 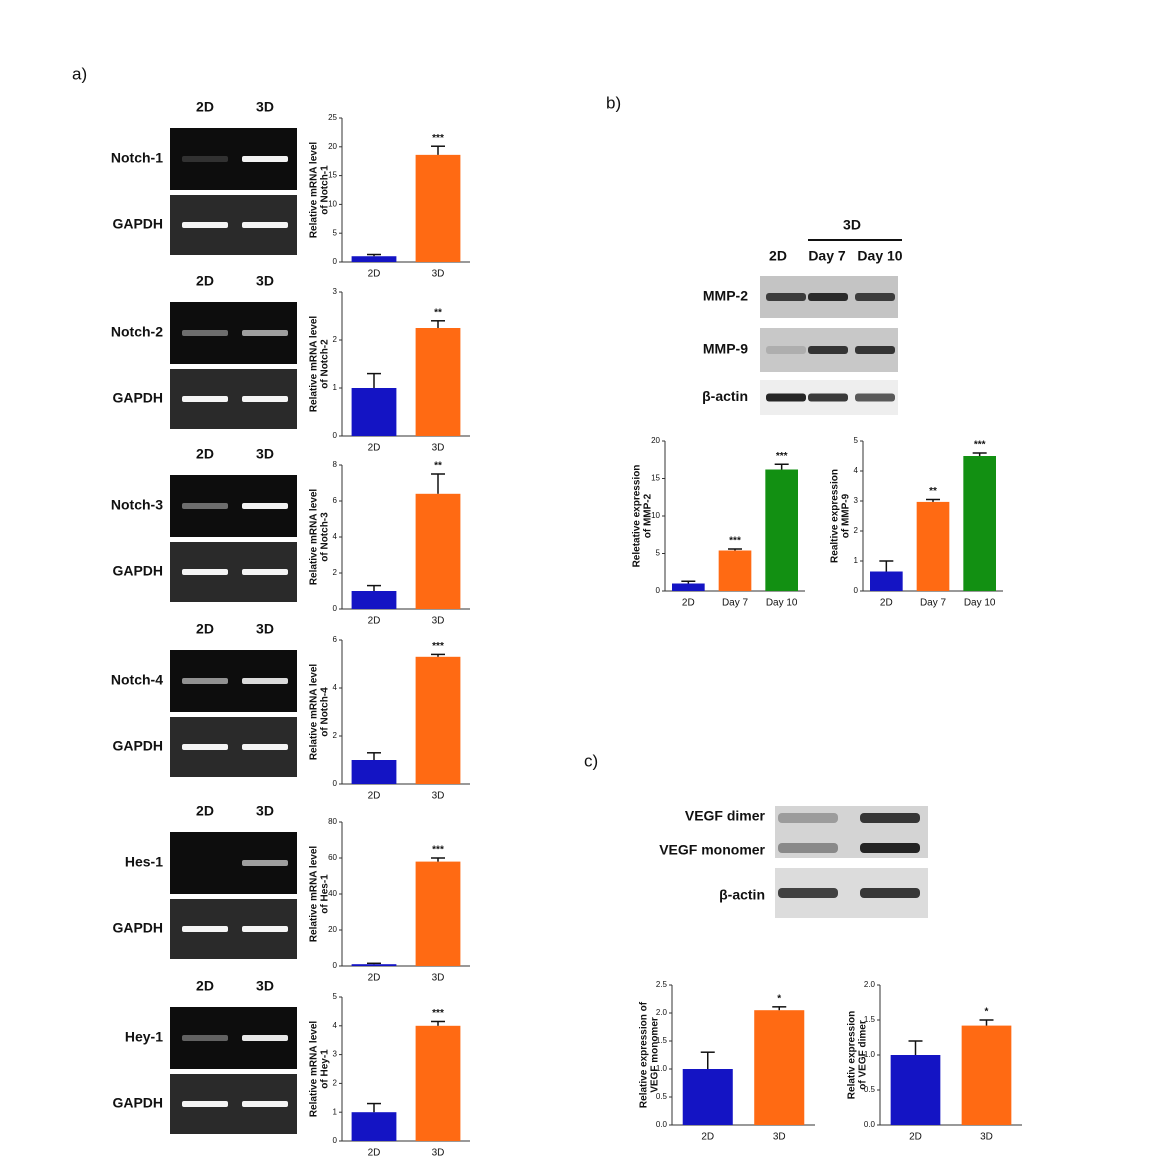 What do you see at coordinates (662, 984) in the screenshot?
I see `y-tick-label: 2.5` at bounding box center [662, 984].